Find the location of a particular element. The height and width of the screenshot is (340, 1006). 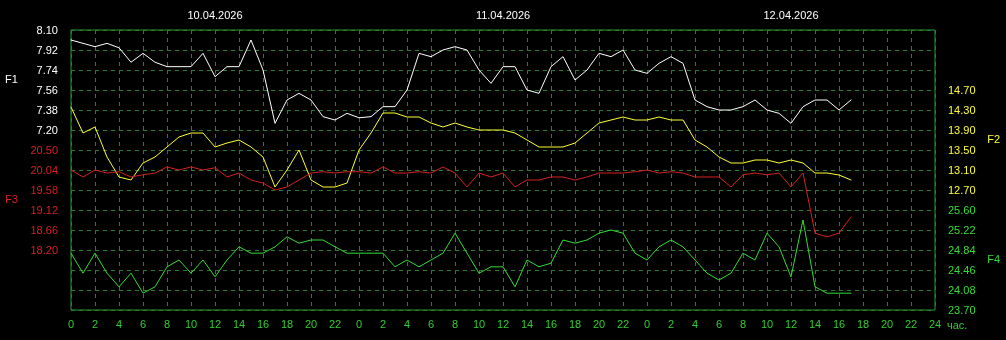

y-tick-label: 8.10 is located at coordinates (47, 30).